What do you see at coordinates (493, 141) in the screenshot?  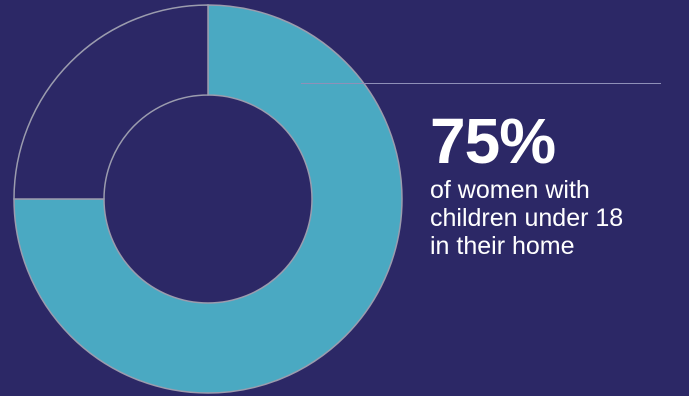 I see `stat-percentage: 75%` at bounding box center [493, 141].